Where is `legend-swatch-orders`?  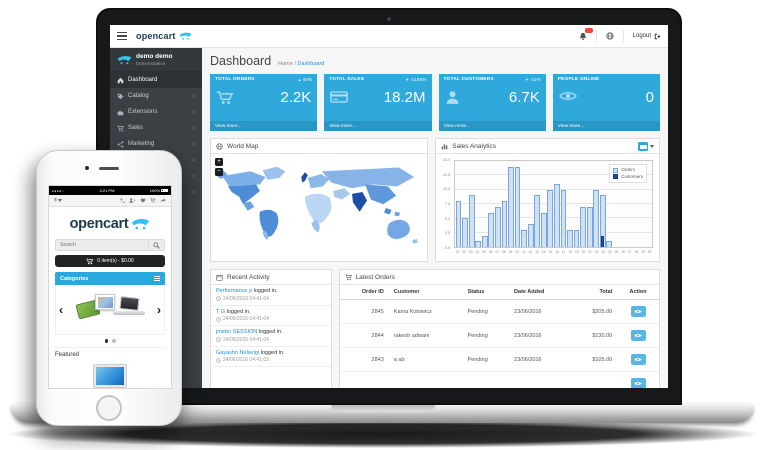
legend-swatch-orders is located at coordinates (616, 170).